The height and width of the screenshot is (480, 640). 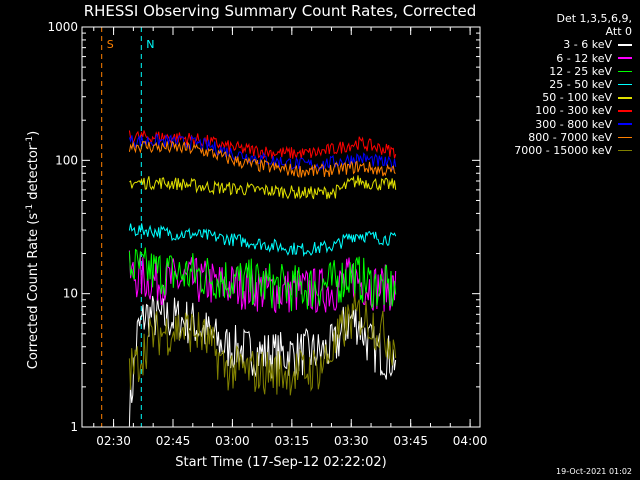 What do you see at coordinates (470, 441) in the screenshot?
I see `x-tick-label: 04:00` at bounding box center [470, 441].